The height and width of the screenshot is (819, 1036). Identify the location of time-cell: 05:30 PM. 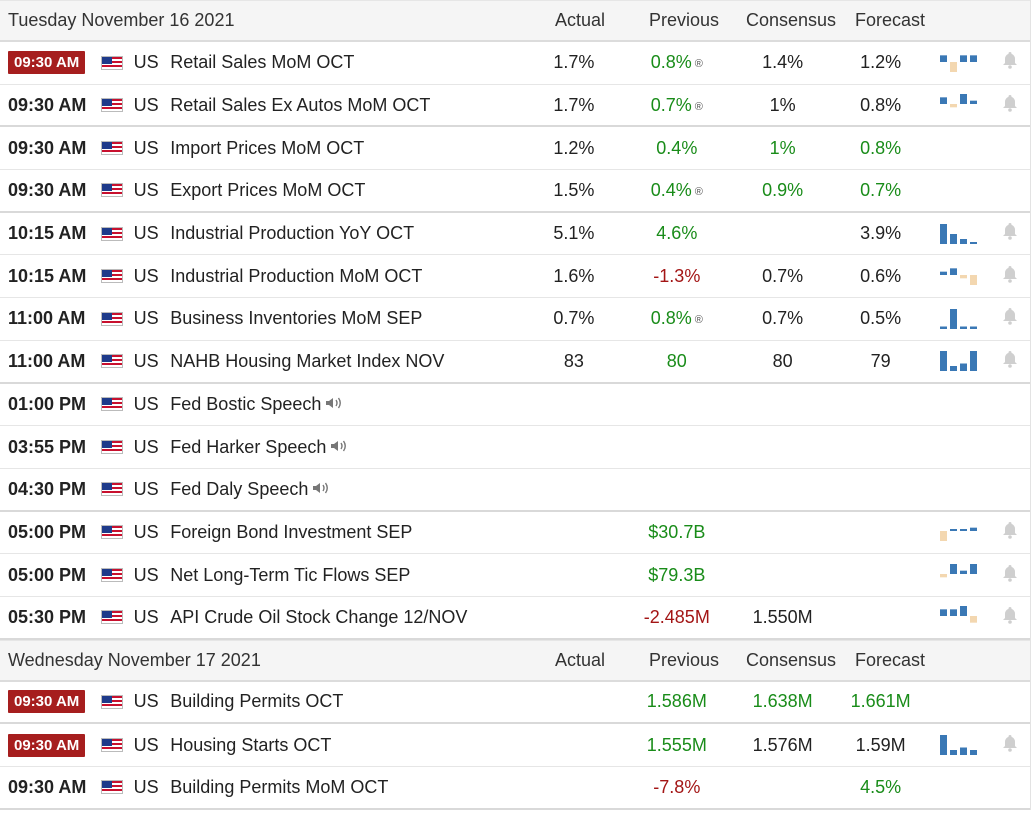
(50, 617).